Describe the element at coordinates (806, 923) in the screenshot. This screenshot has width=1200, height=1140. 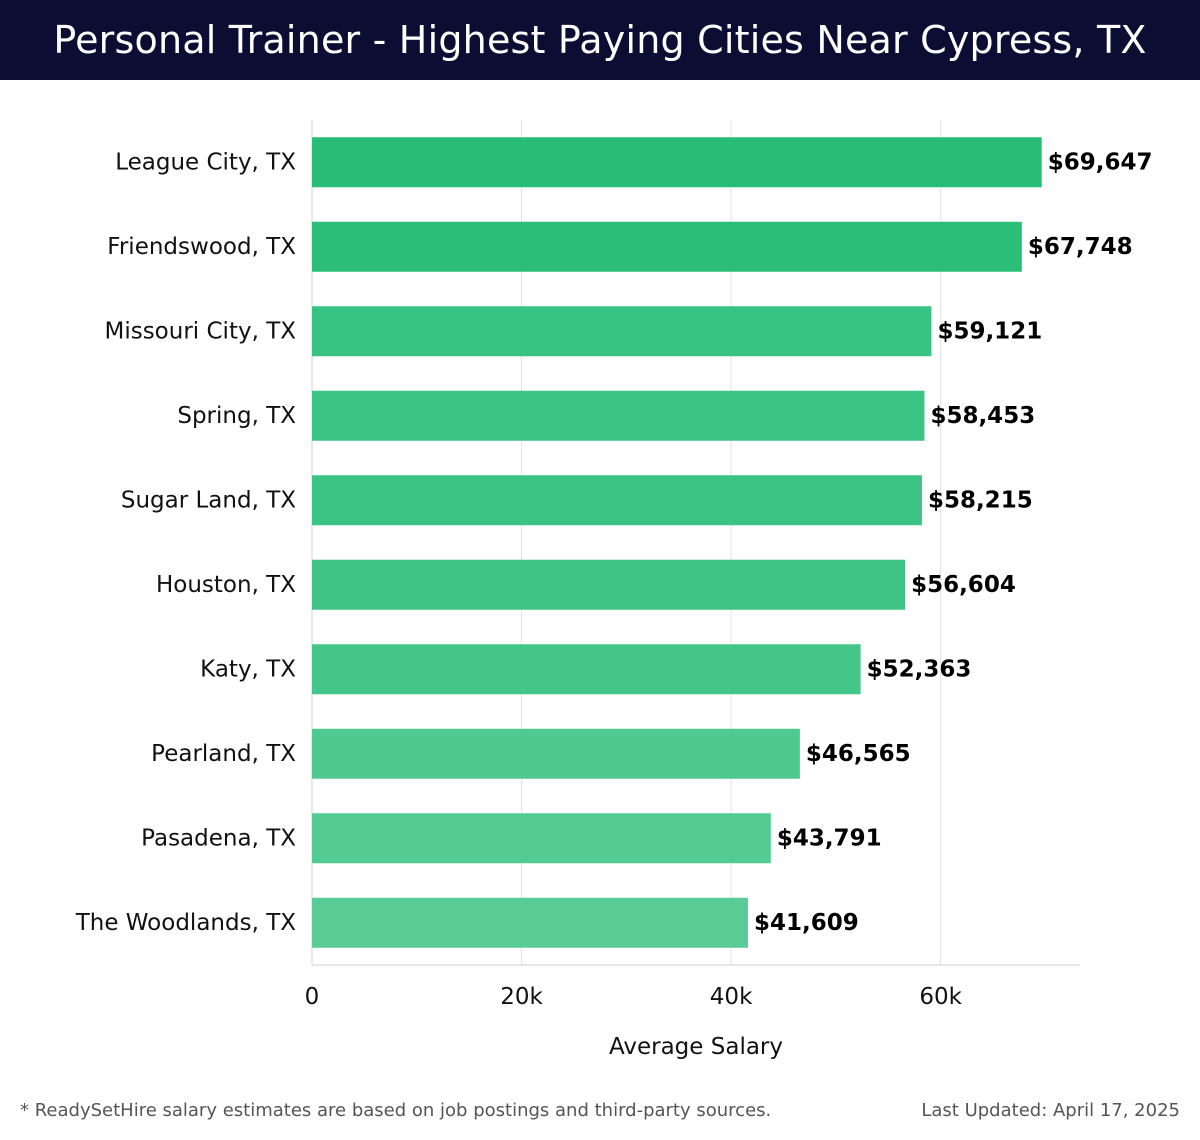
I see `data-label: $41,609` at that location.